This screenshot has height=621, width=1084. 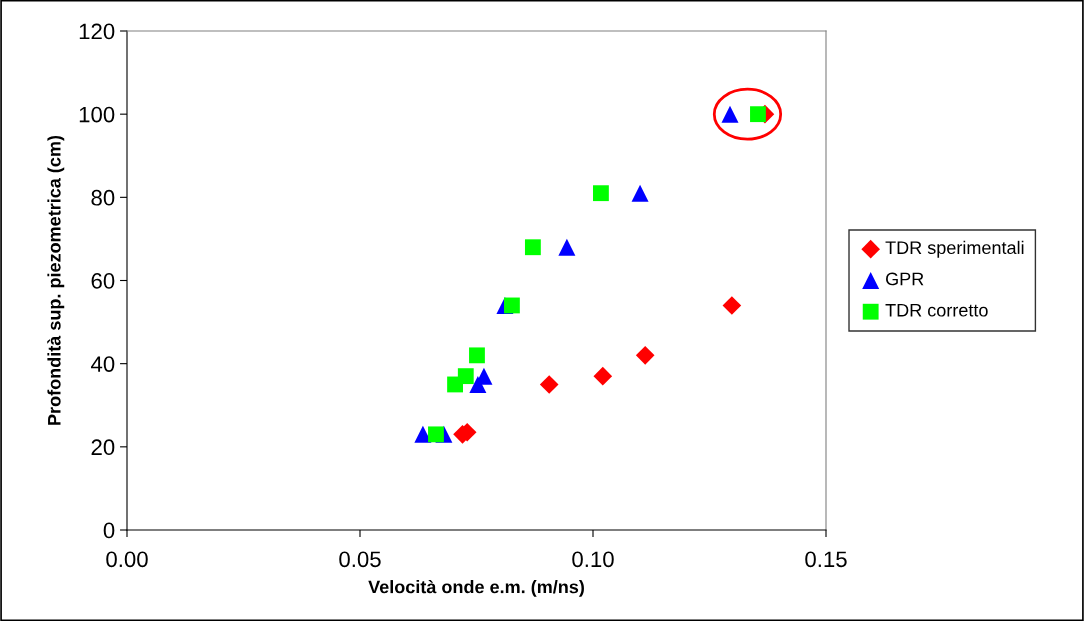 I want to click on y-tick-label: 100, so click(x=97, y=114).